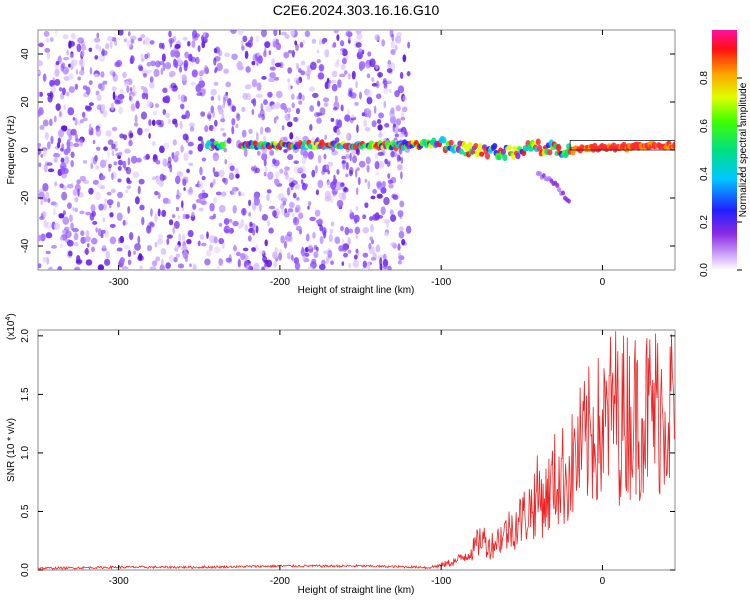 The width and height of the screenshot is (750, 605). Describe the element at coordinates (356, 290) in the screenshot. I see `spectrogram-x-axis-label: Height of straight line (km)` at that location.